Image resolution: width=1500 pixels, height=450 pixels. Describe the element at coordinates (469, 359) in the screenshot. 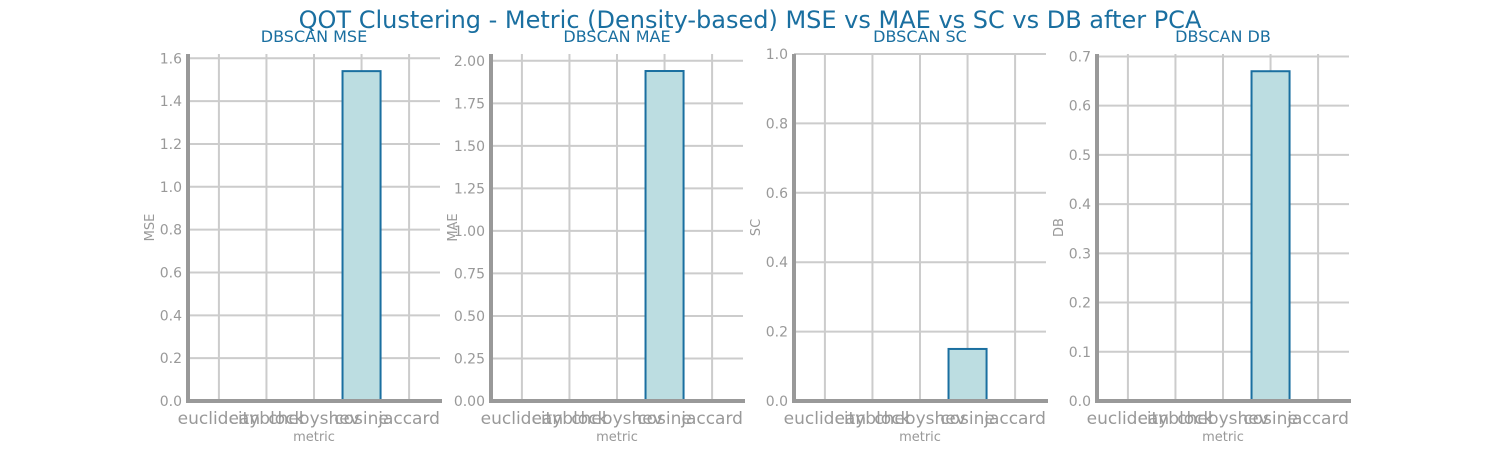

I see `y-tick-label: 0.25` at that location.